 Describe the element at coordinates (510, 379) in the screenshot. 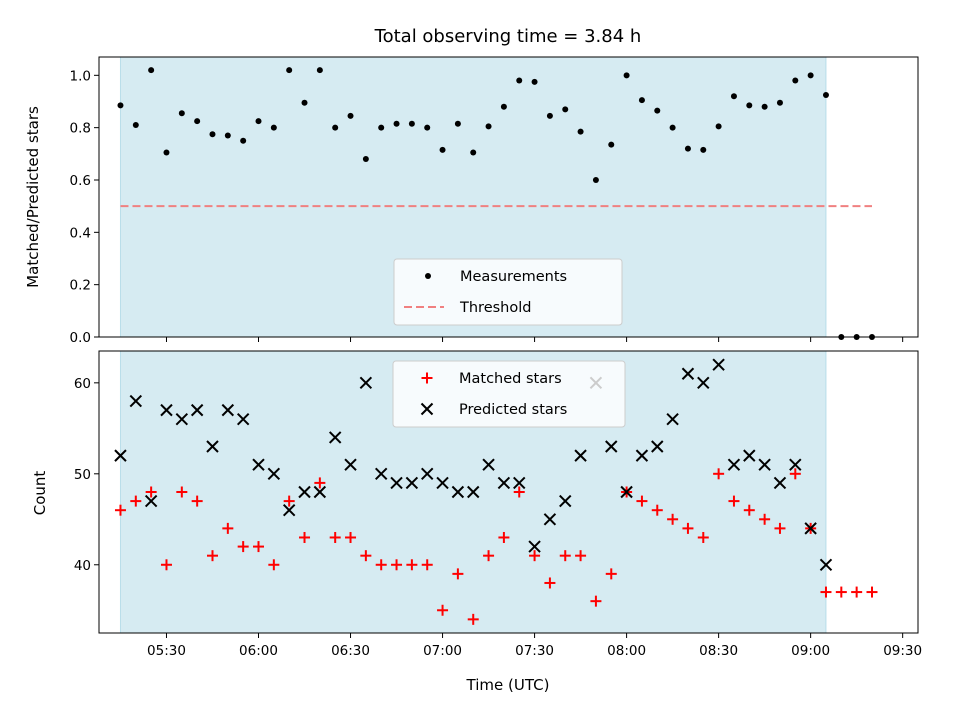

I see `legend-matched-stars-label: Matched stars` at that location.